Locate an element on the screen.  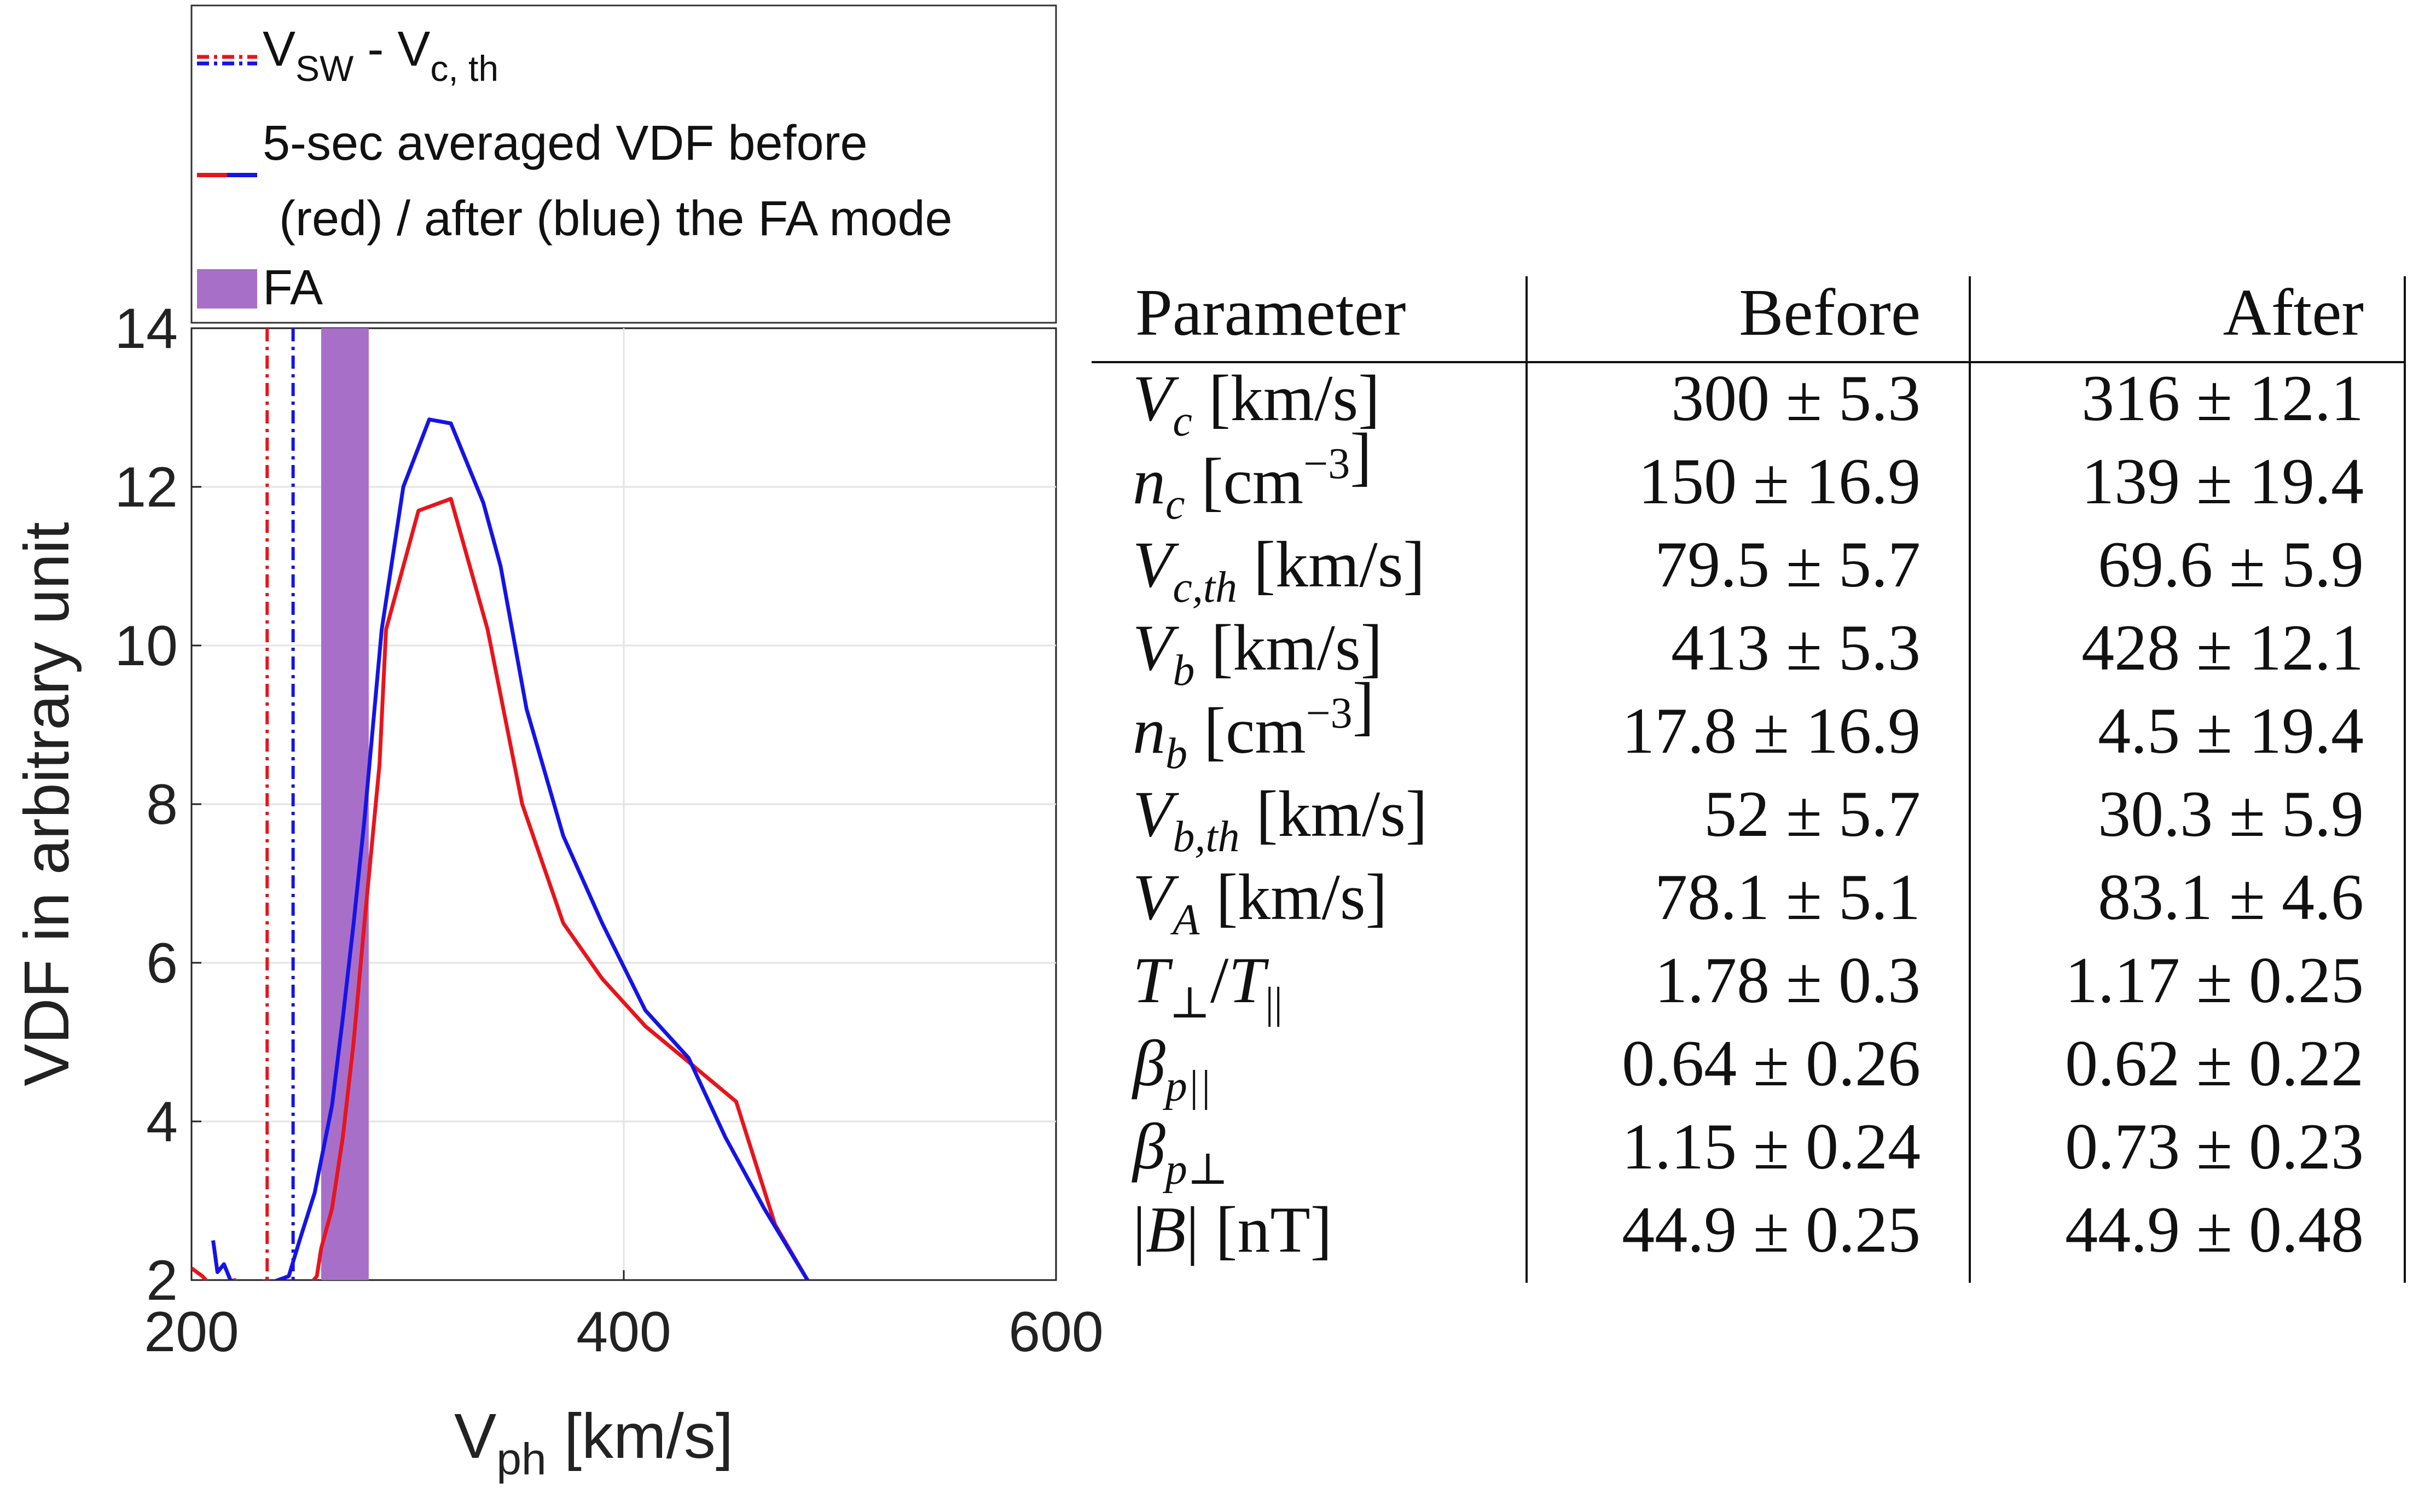
x-axis-label: Vph [km/s] is located at coordinates (593, 1442).